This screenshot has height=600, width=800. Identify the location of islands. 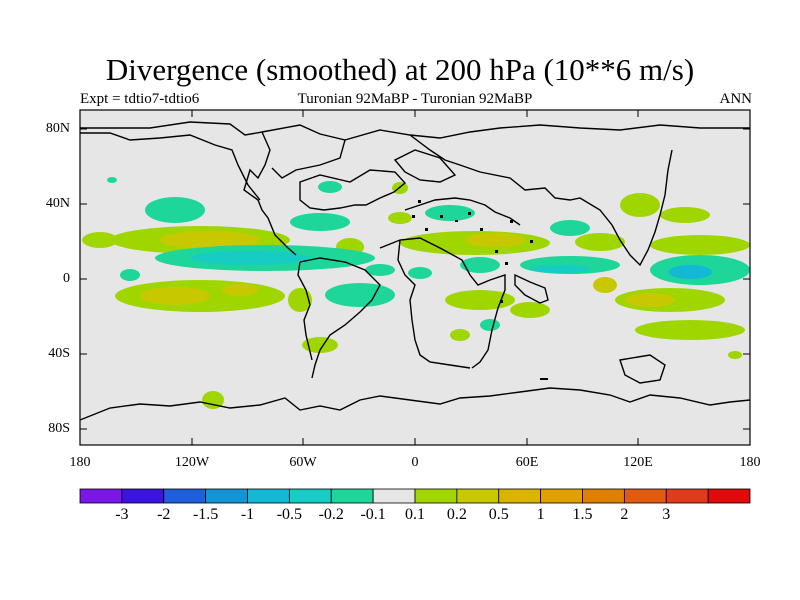
(480, 290).